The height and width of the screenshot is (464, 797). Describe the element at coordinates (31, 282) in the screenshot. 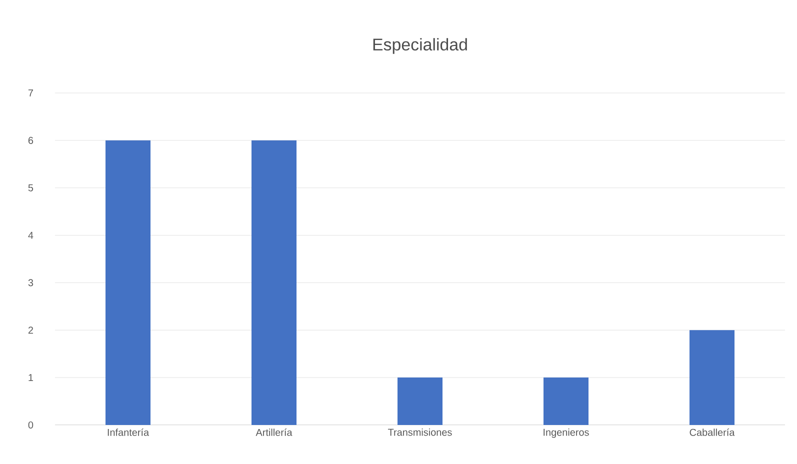

I see `y-tick-label: 3` at that location.